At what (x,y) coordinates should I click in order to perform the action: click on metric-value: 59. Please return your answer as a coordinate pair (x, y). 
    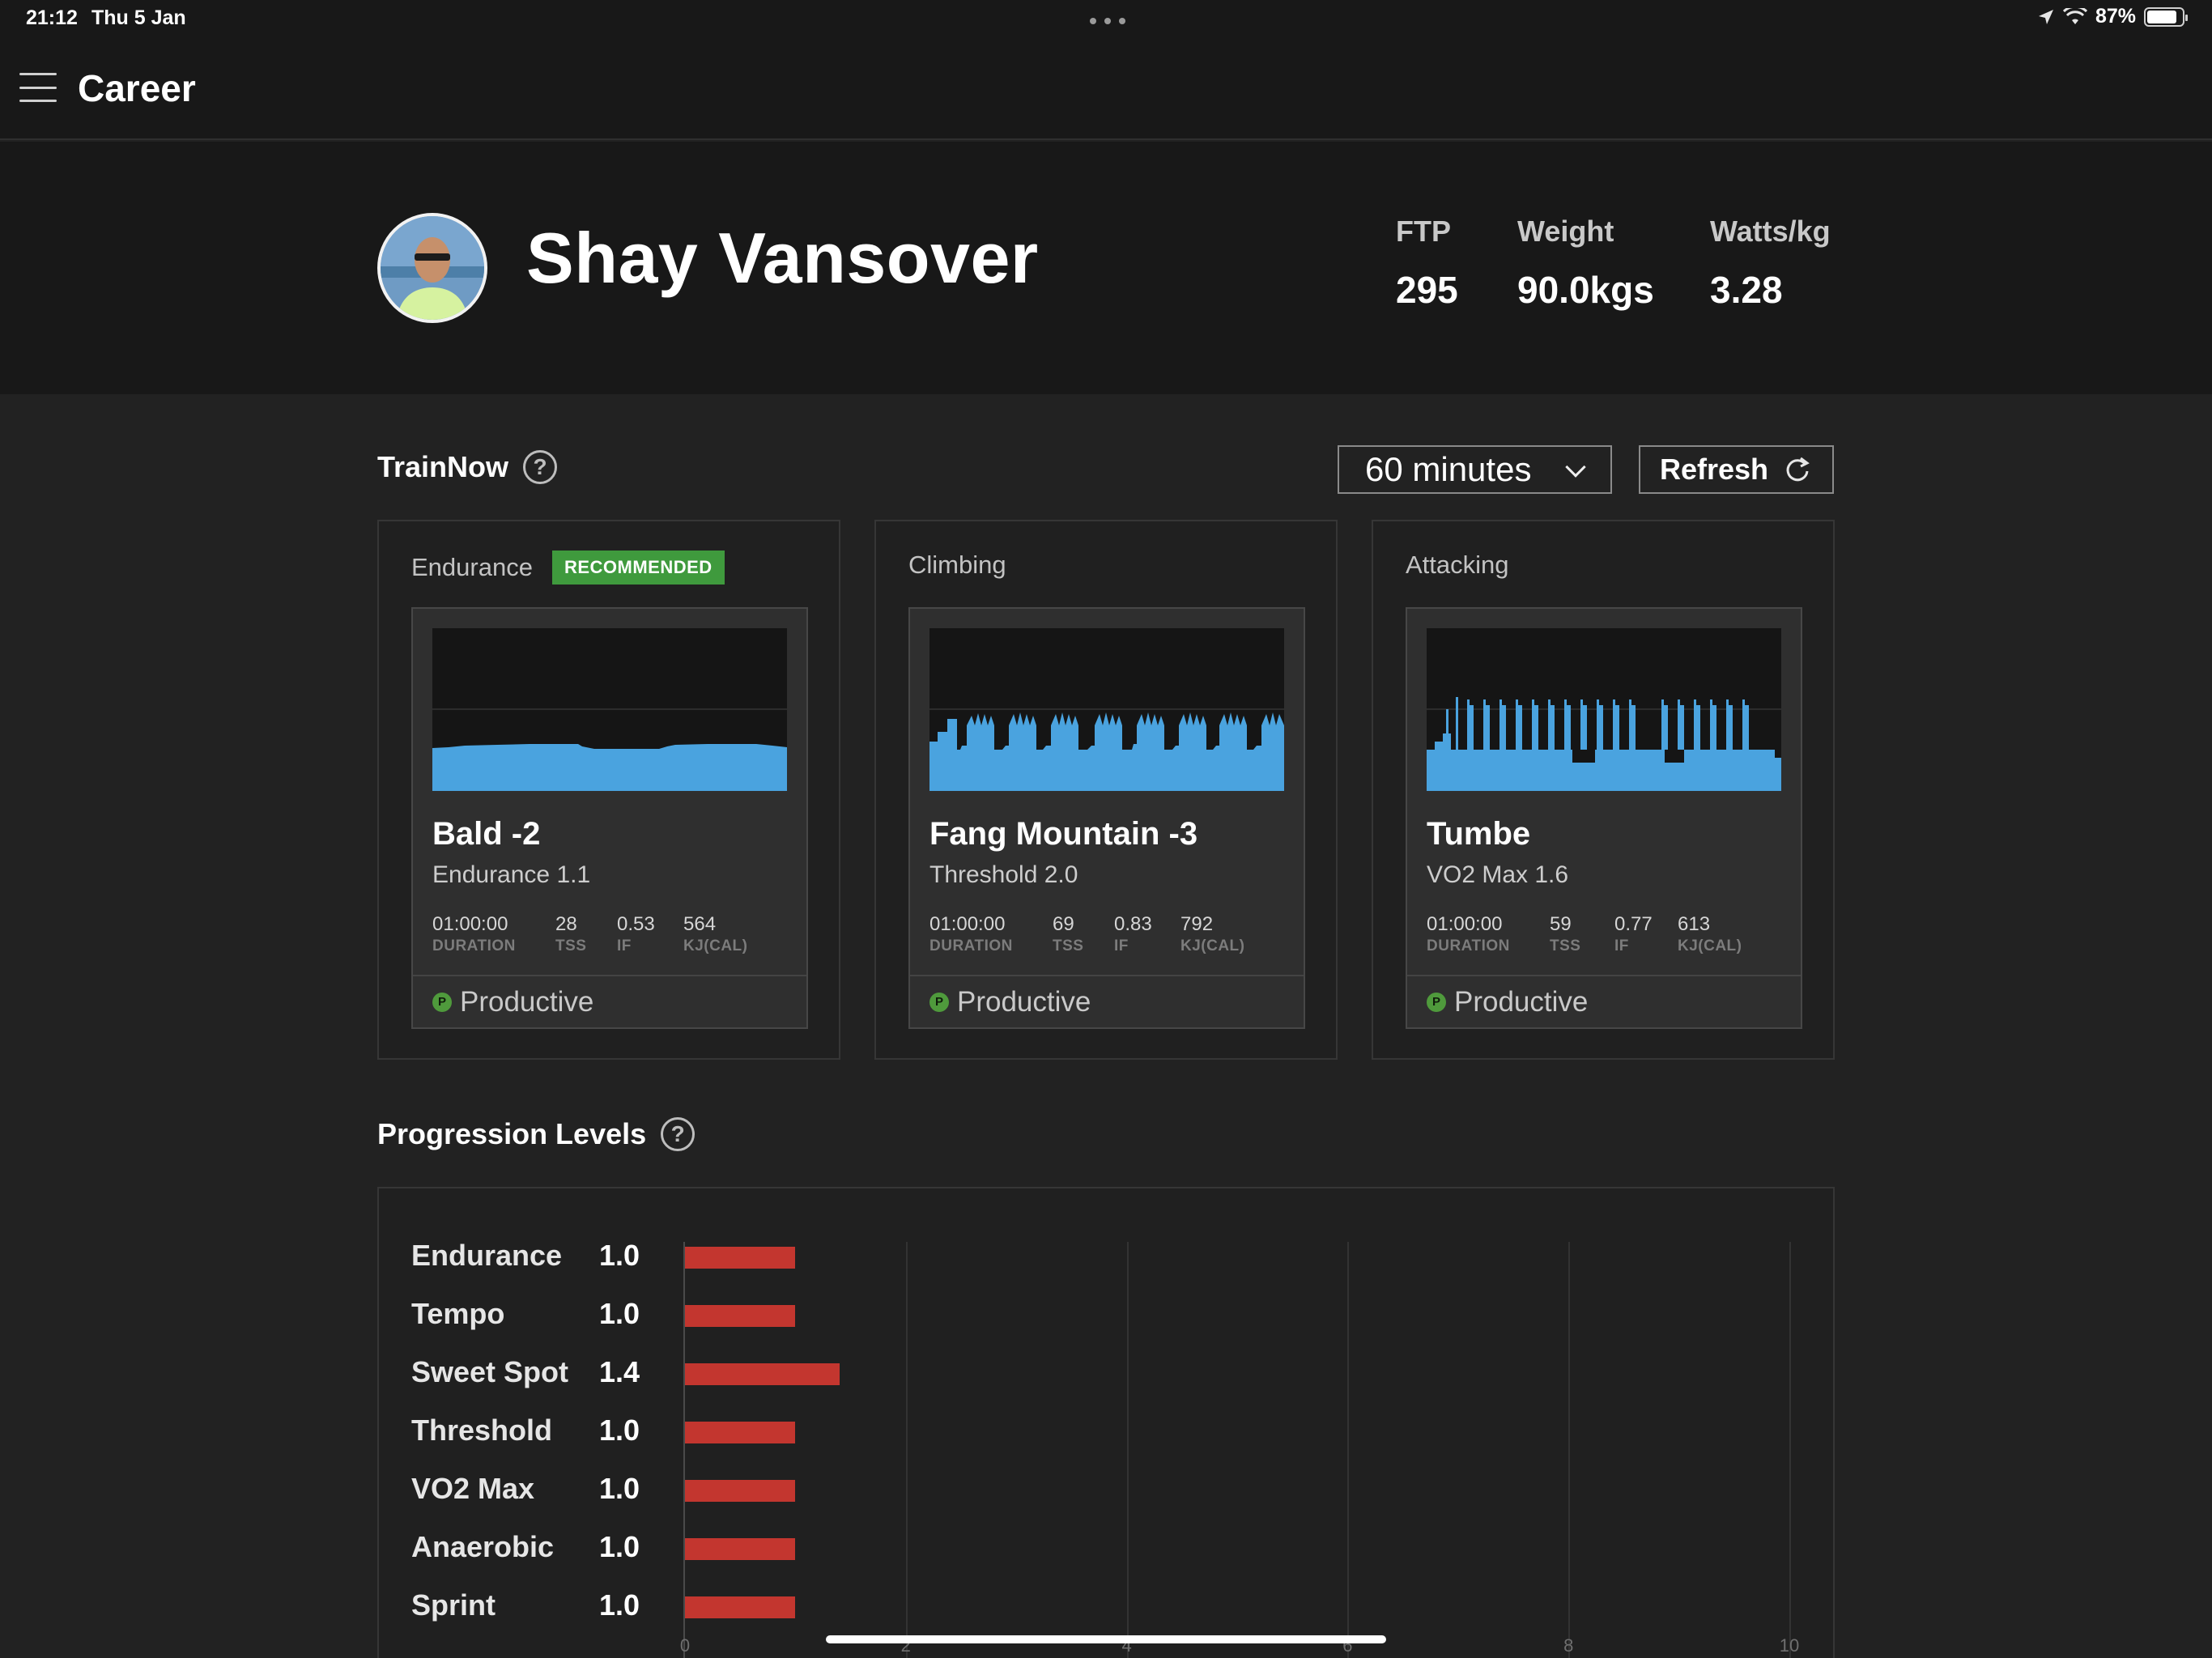
    Looking at the image, I should click on (1561, 924).